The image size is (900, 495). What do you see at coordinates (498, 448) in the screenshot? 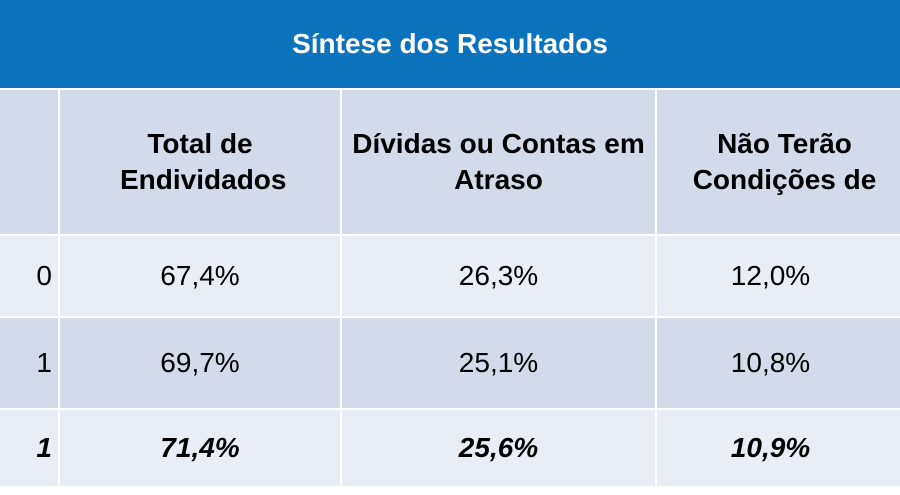
I see `data-cell: 25,6%` at bounding box center [498, 448].